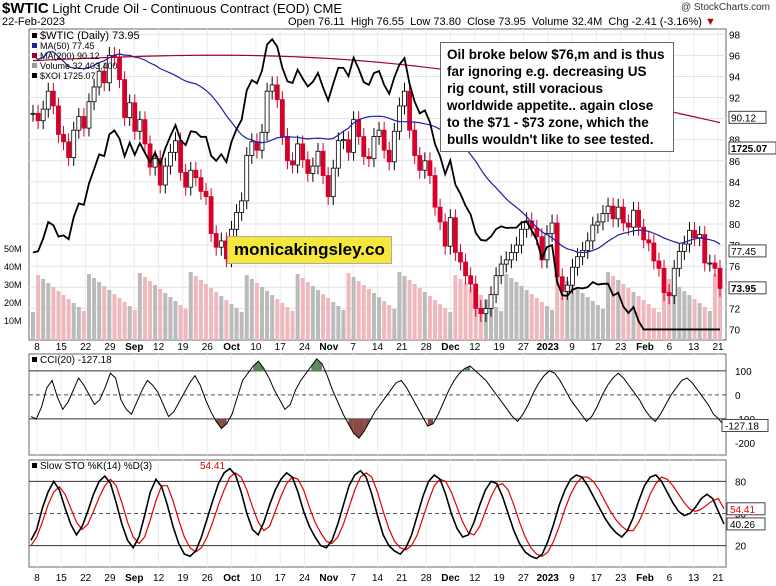 The width and height of the screenshot is (776, 586). What do you see at coordinates (402, 578) in the screenshot?
I see `date-label-bottom: 21` at bounding box center [402, 578].